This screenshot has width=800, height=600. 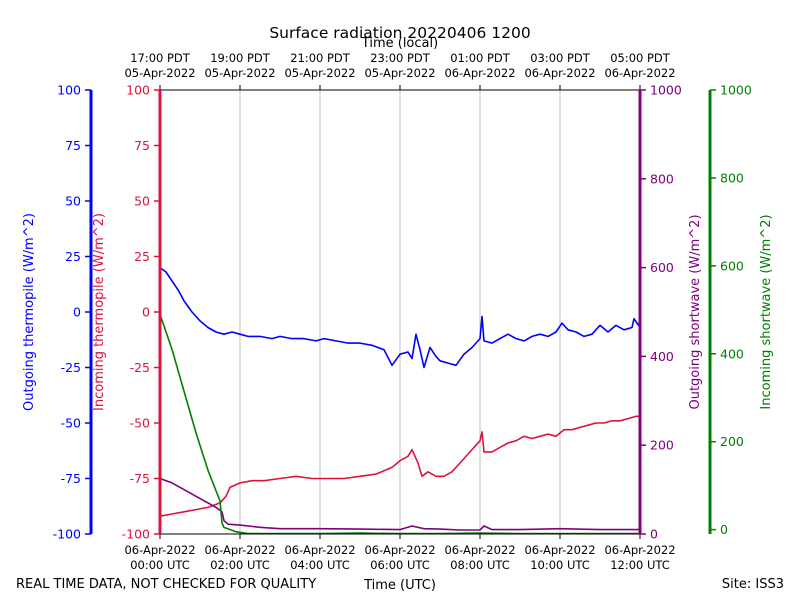 What do you see at coordinates (480, 58) in the screenshot?
I see `top-x-tick-label-time: 01:00 PDT` at bounding box center [480, 58].